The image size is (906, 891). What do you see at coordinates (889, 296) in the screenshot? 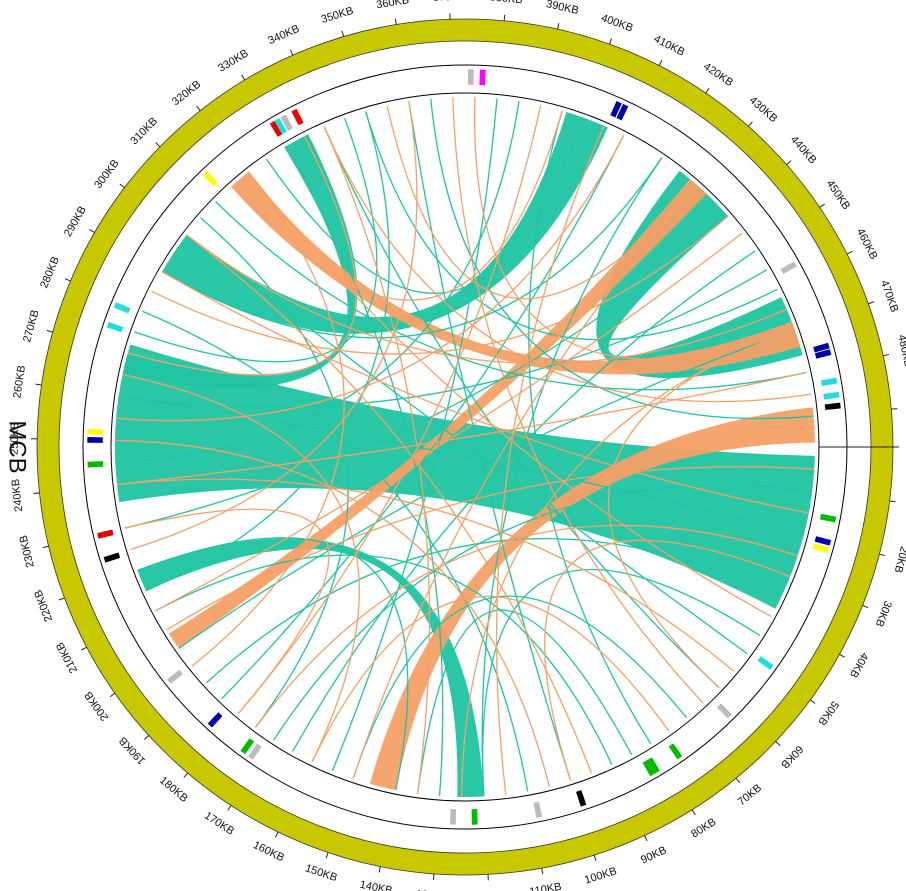
I see `tick-label: 470KB` at bounding box center [889, 296].